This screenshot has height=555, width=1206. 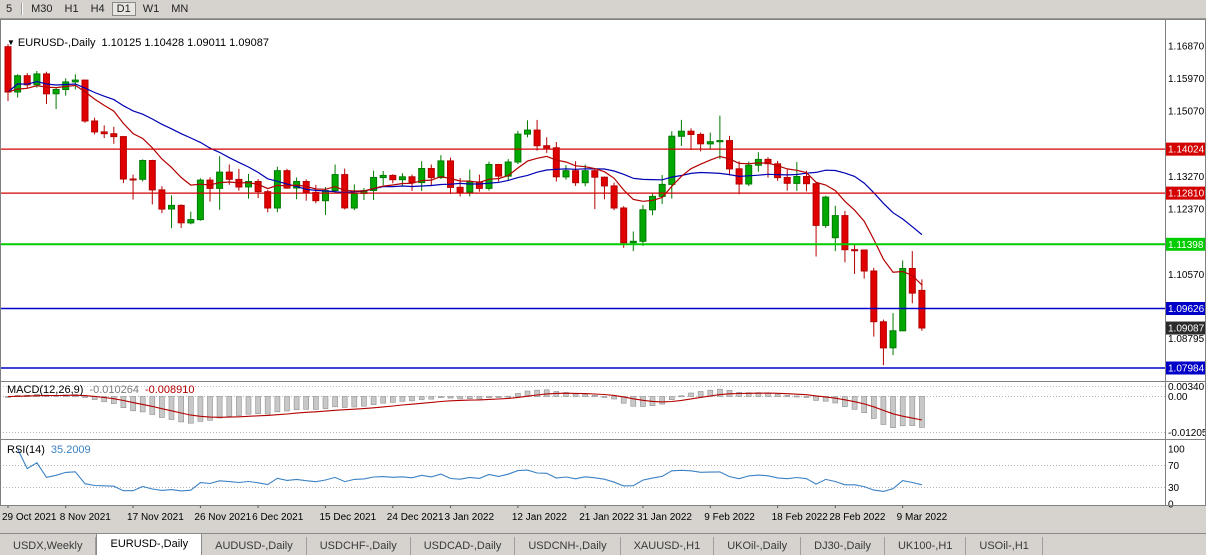 What do you see at coordinates (800, 517) in the screenshot?
I see `date-axis-label: 18 Feb 2022` at bounding box center [800, 517].